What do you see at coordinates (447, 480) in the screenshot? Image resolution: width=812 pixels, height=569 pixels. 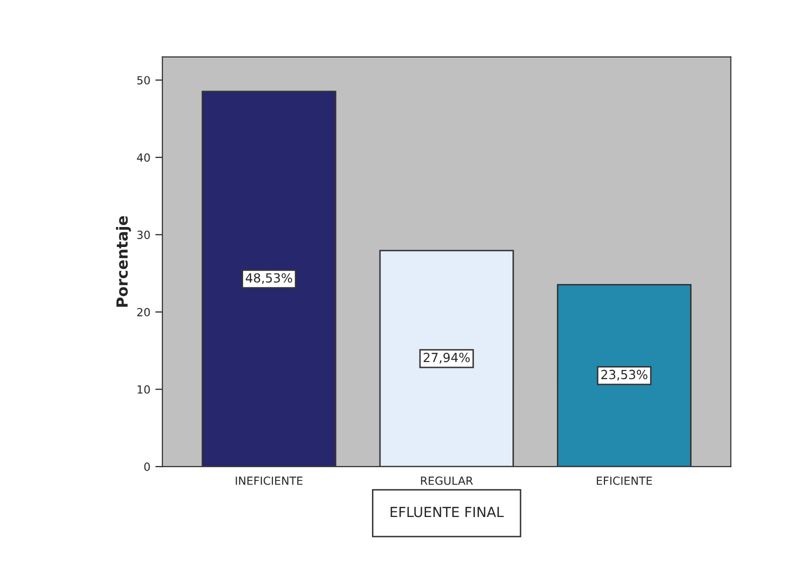 I see `x-tick-label: REGULAR` at bounding box center [447, 480].